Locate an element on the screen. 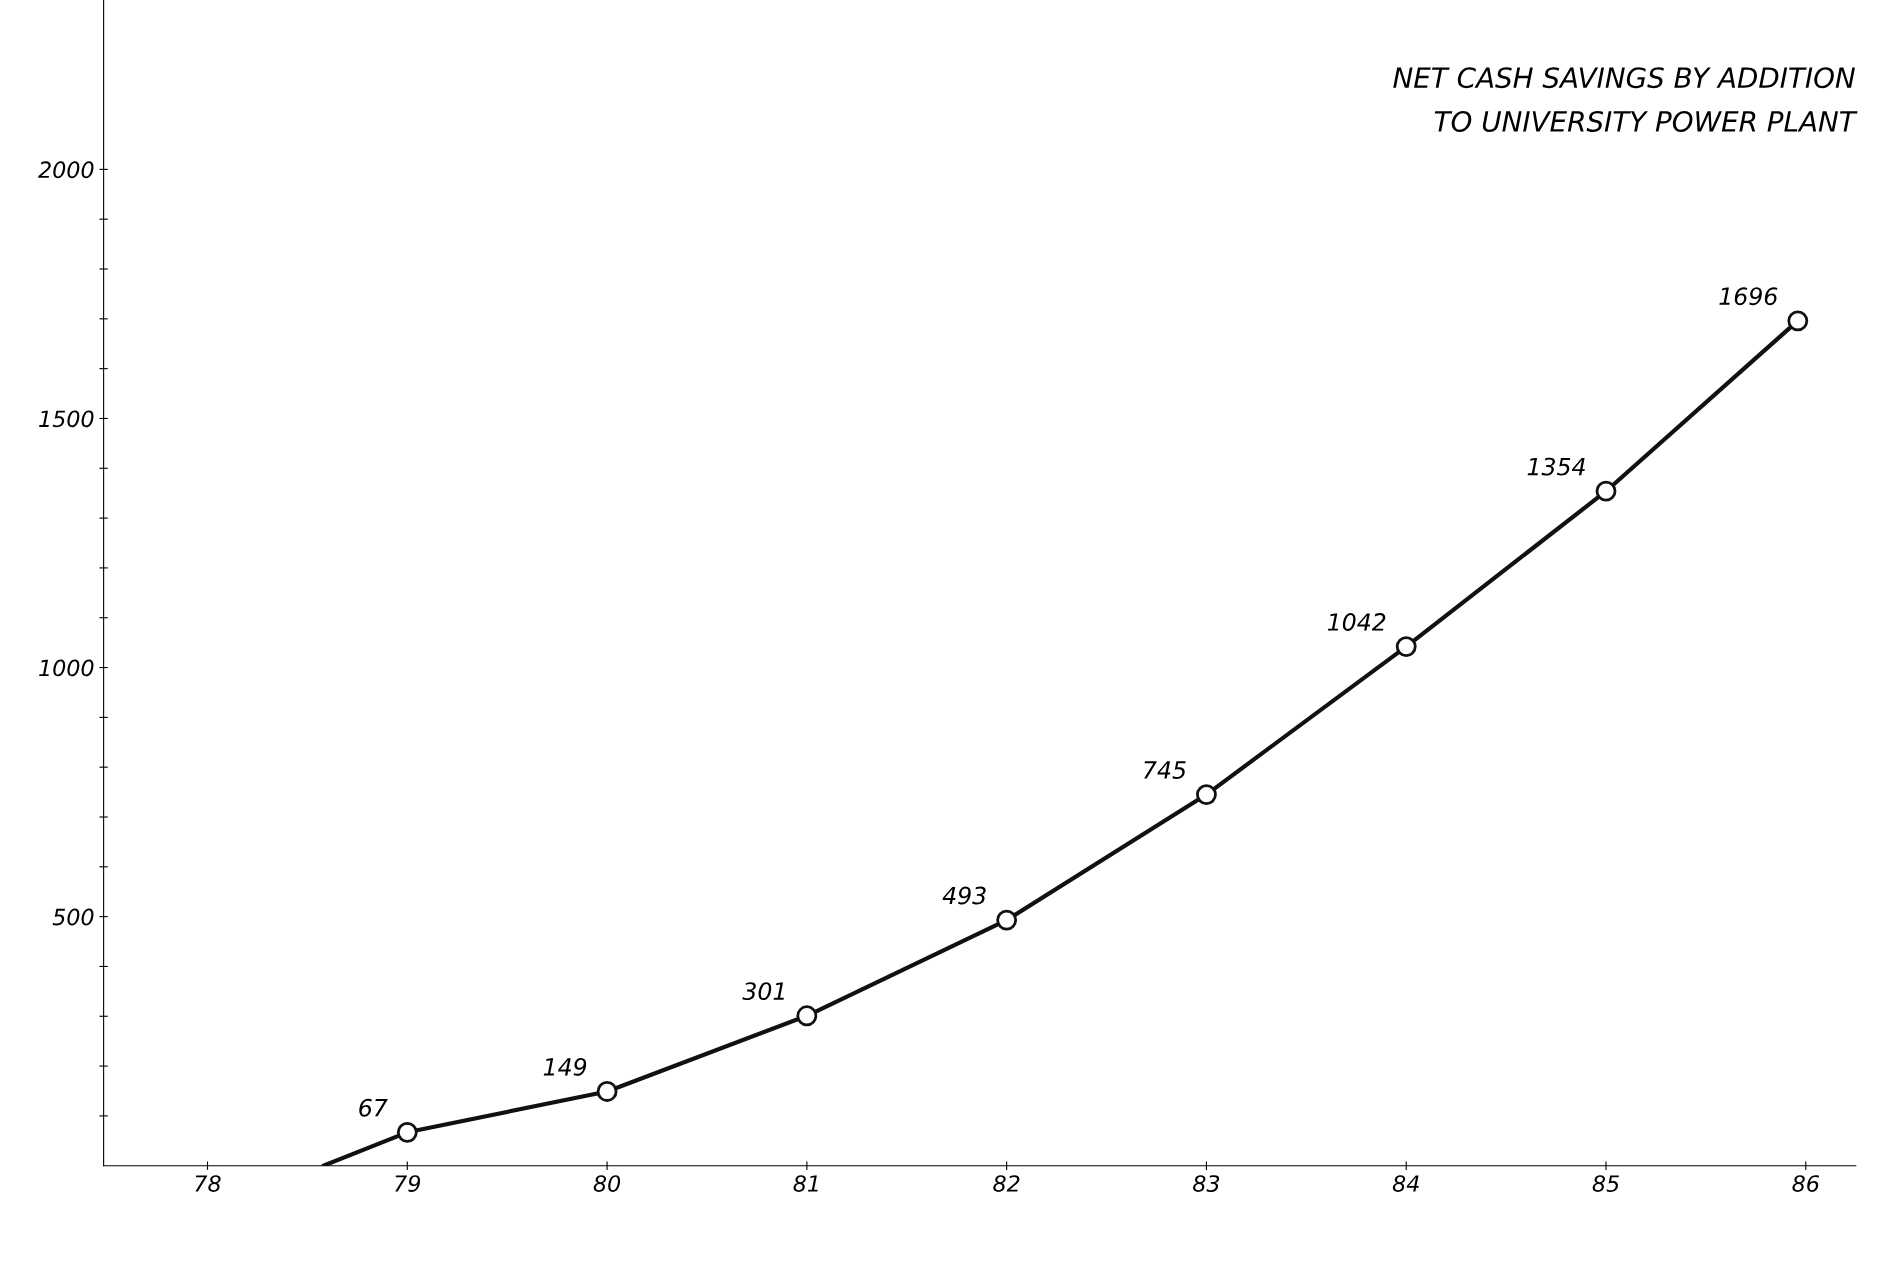 The image size is (1884, 1281). data-label: 493 is located at coordinates (964, 895).